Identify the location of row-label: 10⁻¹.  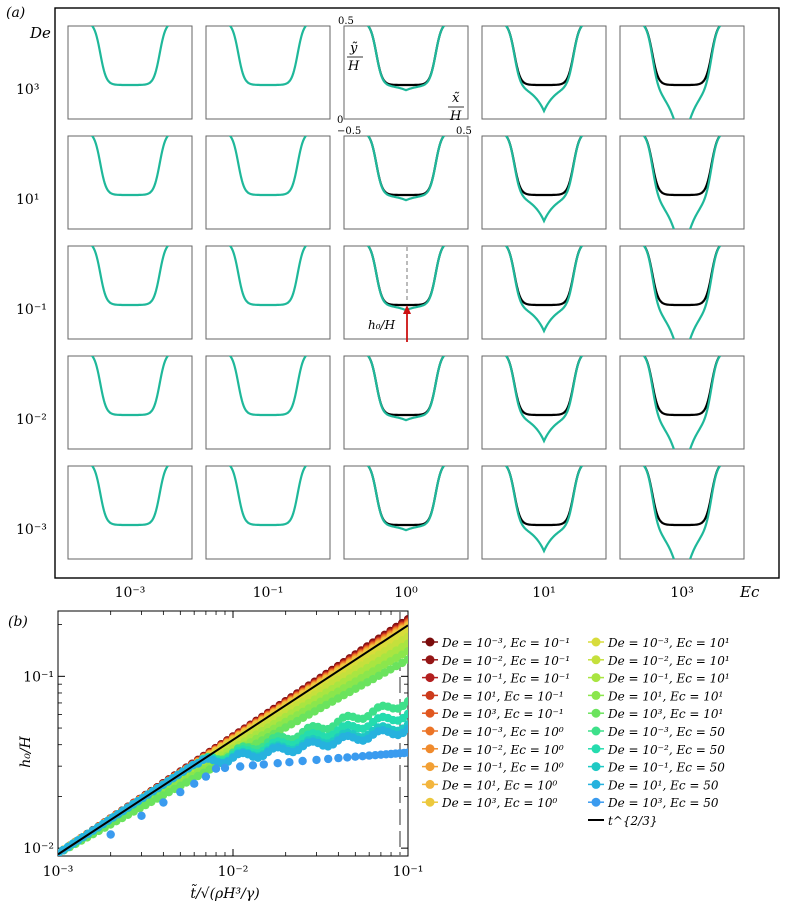
(31, 310).